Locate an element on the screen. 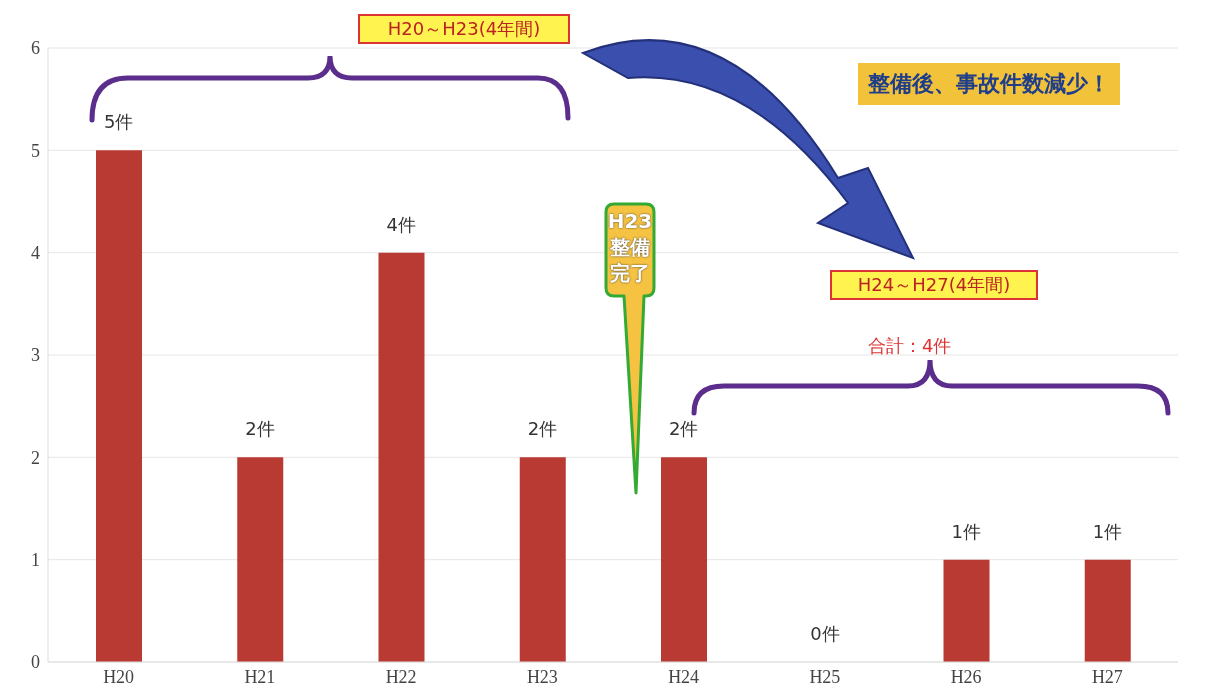 The height and width of the screenshot is (699, 1217). annotation: H24～H27(4年間) is located at coordinates (934, 285).